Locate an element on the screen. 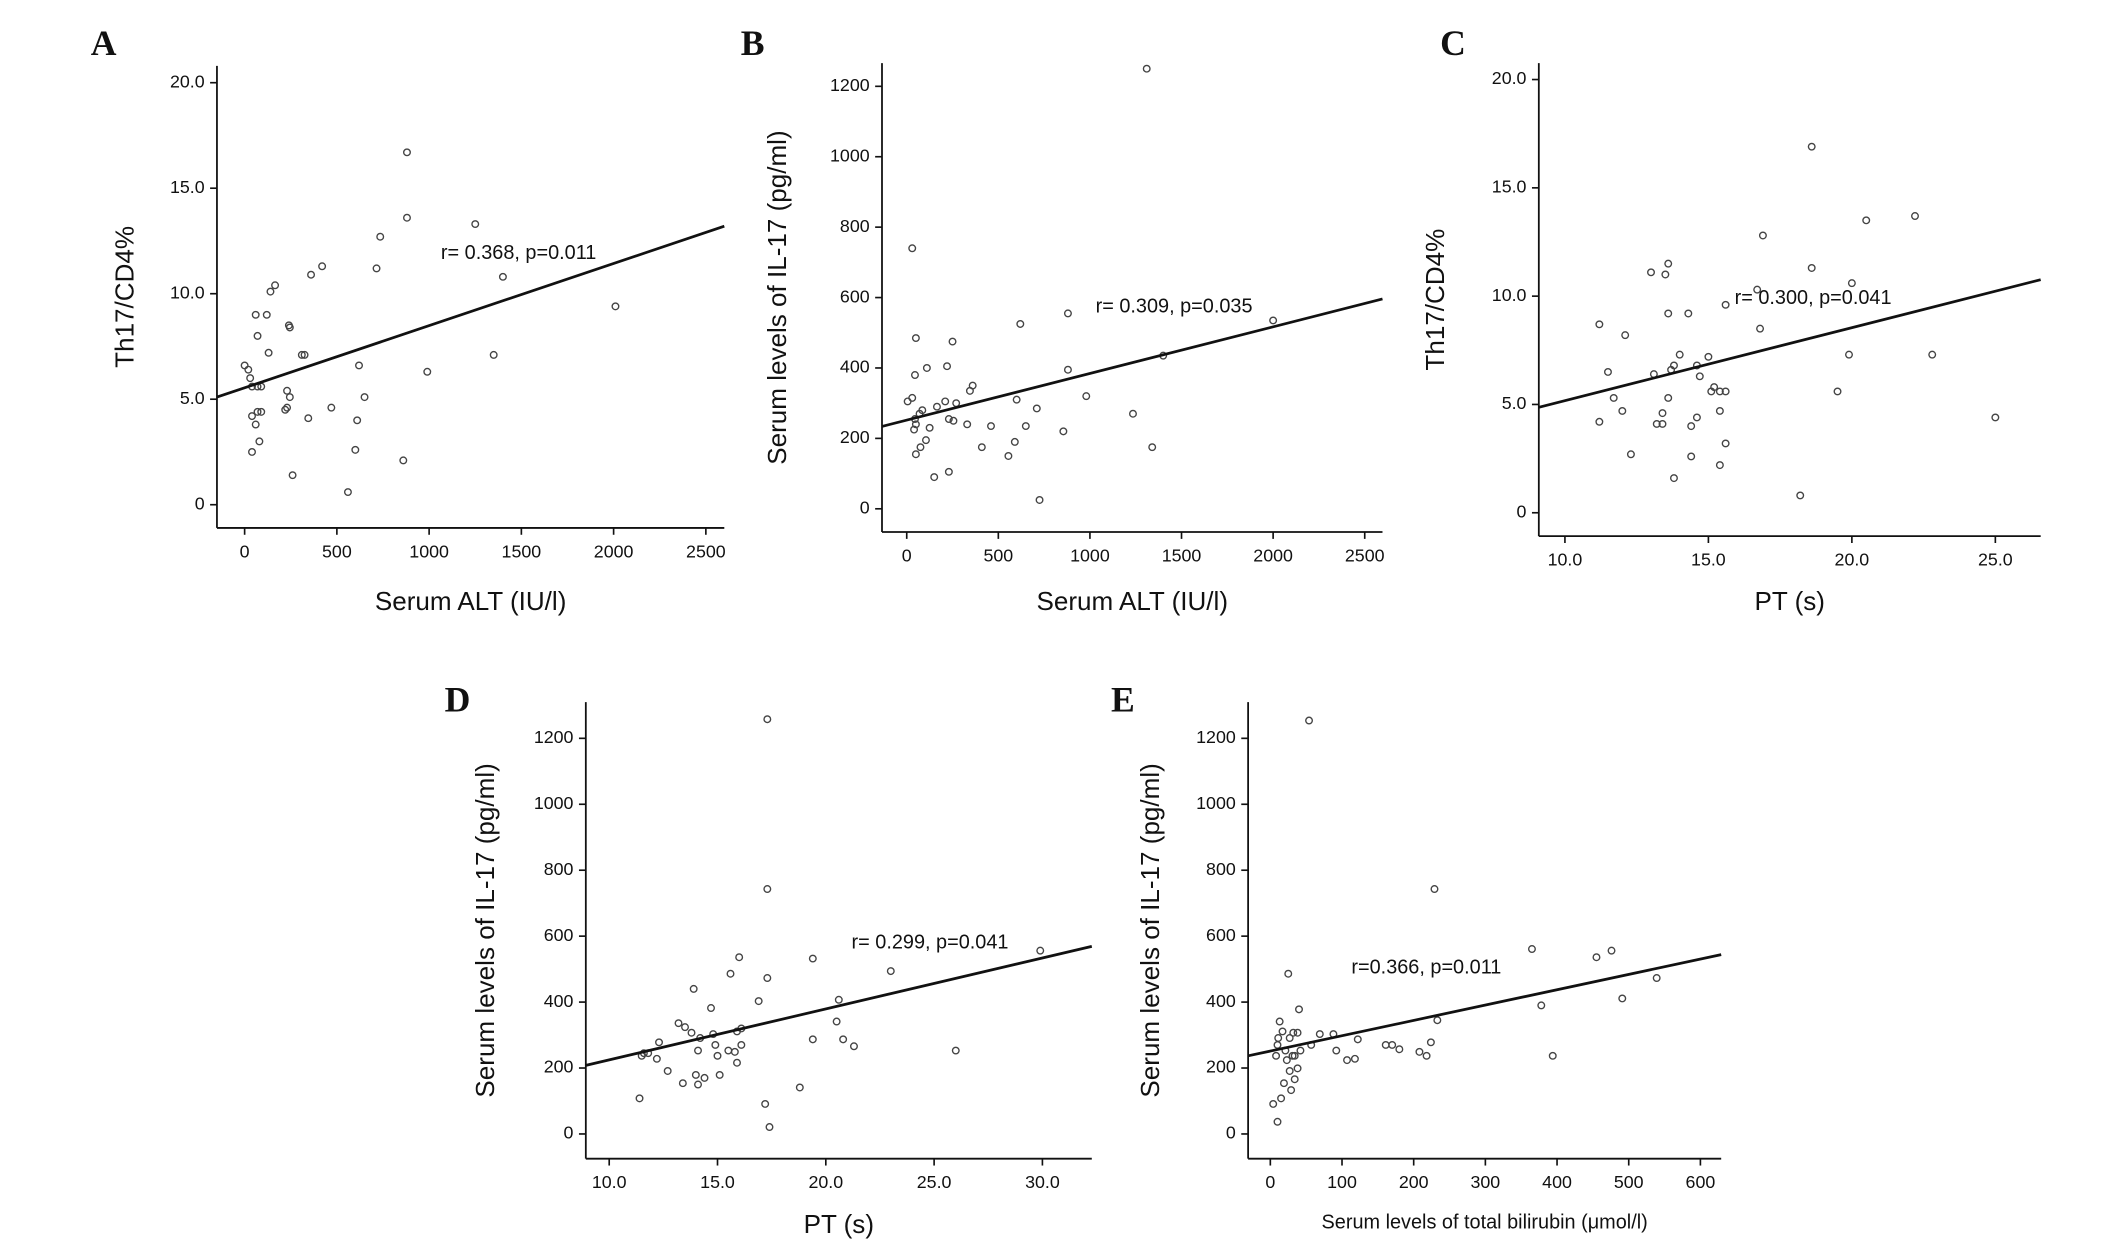 The height and width of the screenshot is (1240, 2126). x-axis-title: PT (s) is located at coordinates (1790, 601).